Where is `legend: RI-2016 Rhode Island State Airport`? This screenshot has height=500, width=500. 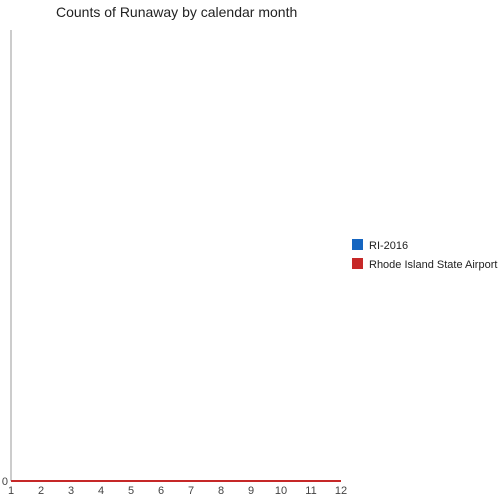 legend: RI-2016 Rhode Island State Airport is located at coordinates (424, 255).